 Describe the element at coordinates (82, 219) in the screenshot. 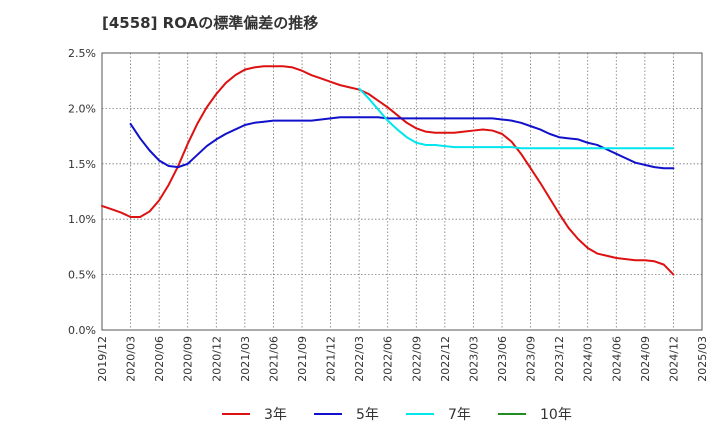

I see `y-tick-label: 1.0%` at that location.